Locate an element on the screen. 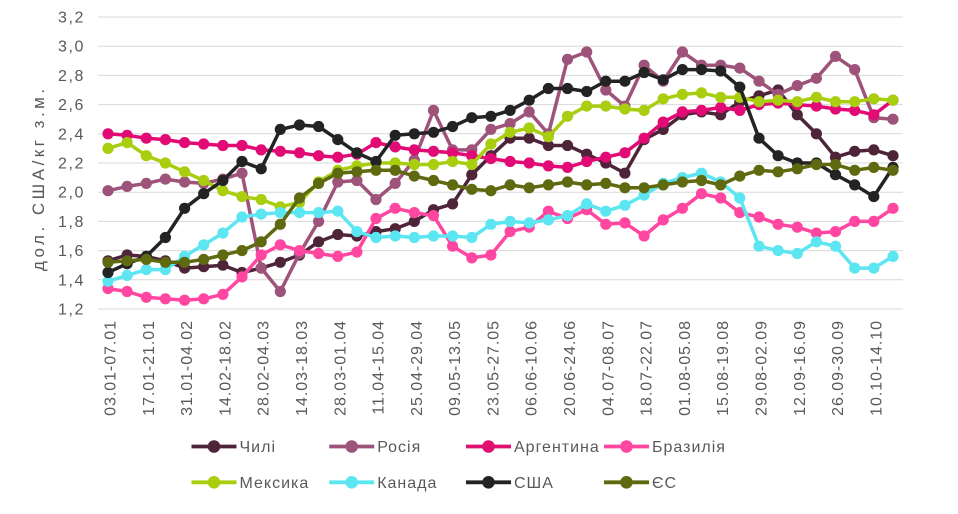 Image resolution: width=958 pixels, height=514 pixels. svg-text: 1,6 is located at coordinates (71, 251).